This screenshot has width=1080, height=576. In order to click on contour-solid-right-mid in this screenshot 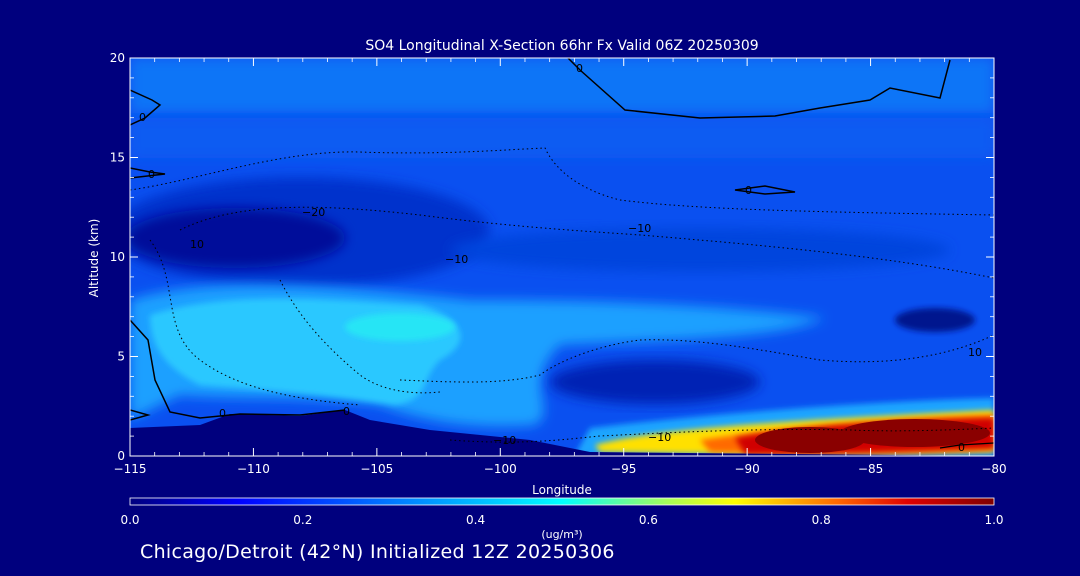, I will do `click(765, 190)`.